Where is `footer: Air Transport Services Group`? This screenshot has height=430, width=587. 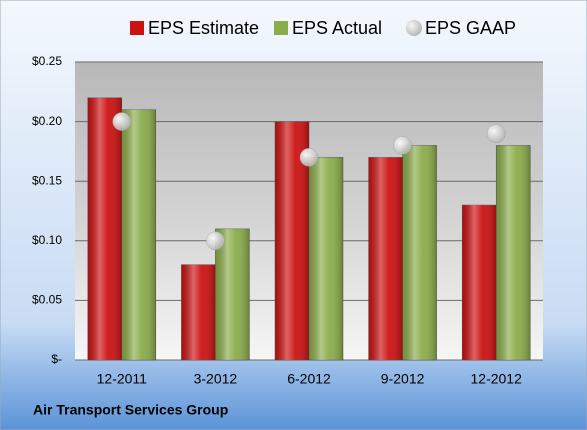 footer: Air Transport Services Group is located at coordinates (130, 410).